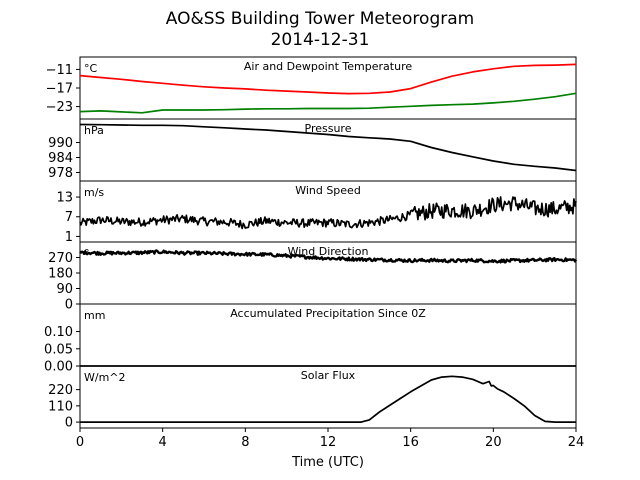  Describe the element at coordinates (80, 442) in the screenshot. I see `x-tick-label: 0` at that location.